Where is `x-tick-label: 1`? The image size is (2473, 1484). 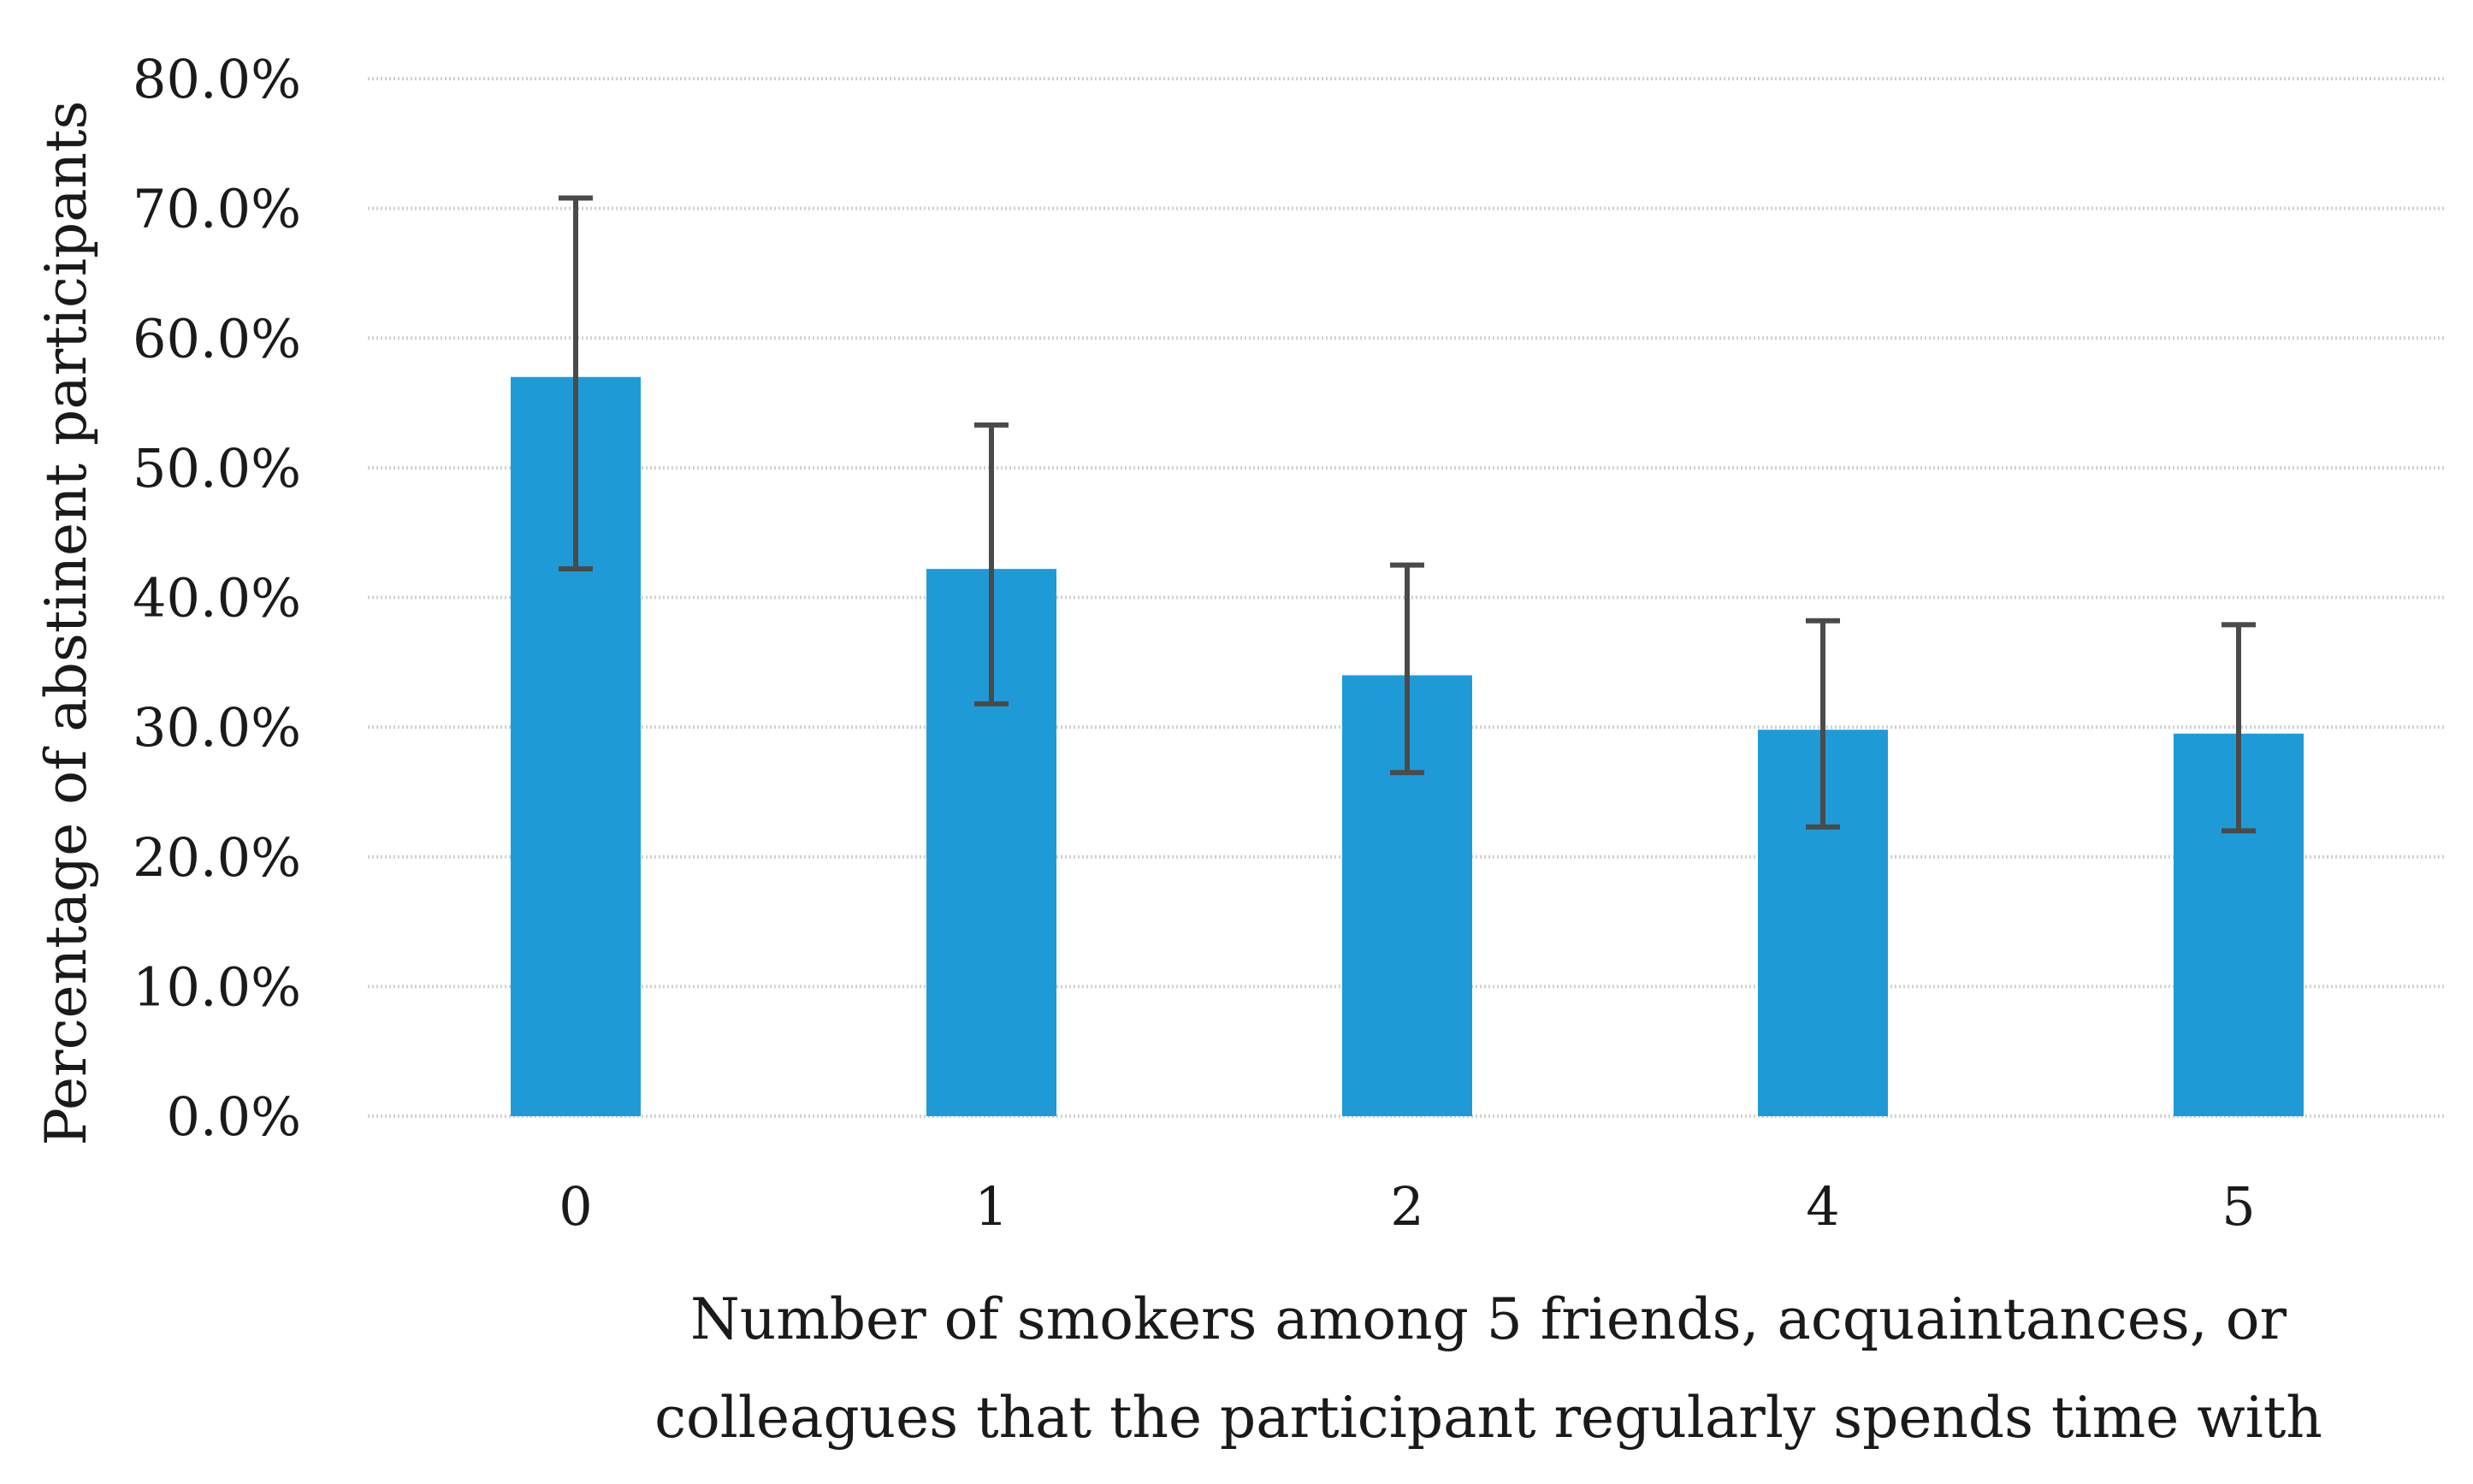
x-tick-label: 1 is located at coordinates (991, 1206).